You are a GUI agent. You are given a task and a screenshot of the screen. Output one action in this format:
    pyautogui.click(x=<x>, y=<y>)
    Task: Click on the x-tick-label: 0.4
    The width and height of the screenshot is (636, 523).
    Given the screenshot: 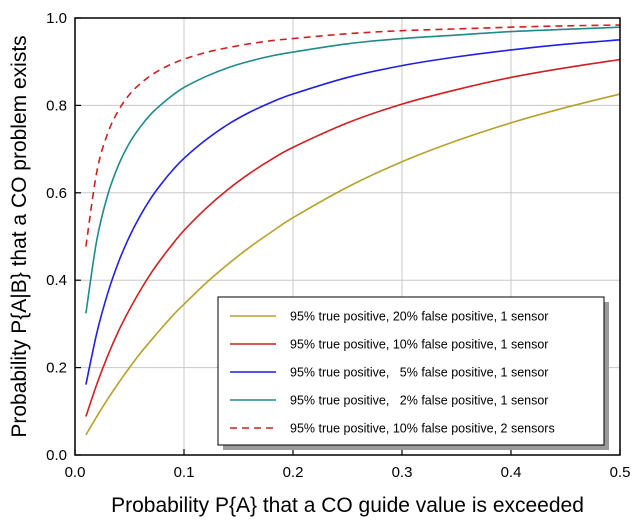 What is the action you would take?
    pyautogui.click(x=511, y=472)
    